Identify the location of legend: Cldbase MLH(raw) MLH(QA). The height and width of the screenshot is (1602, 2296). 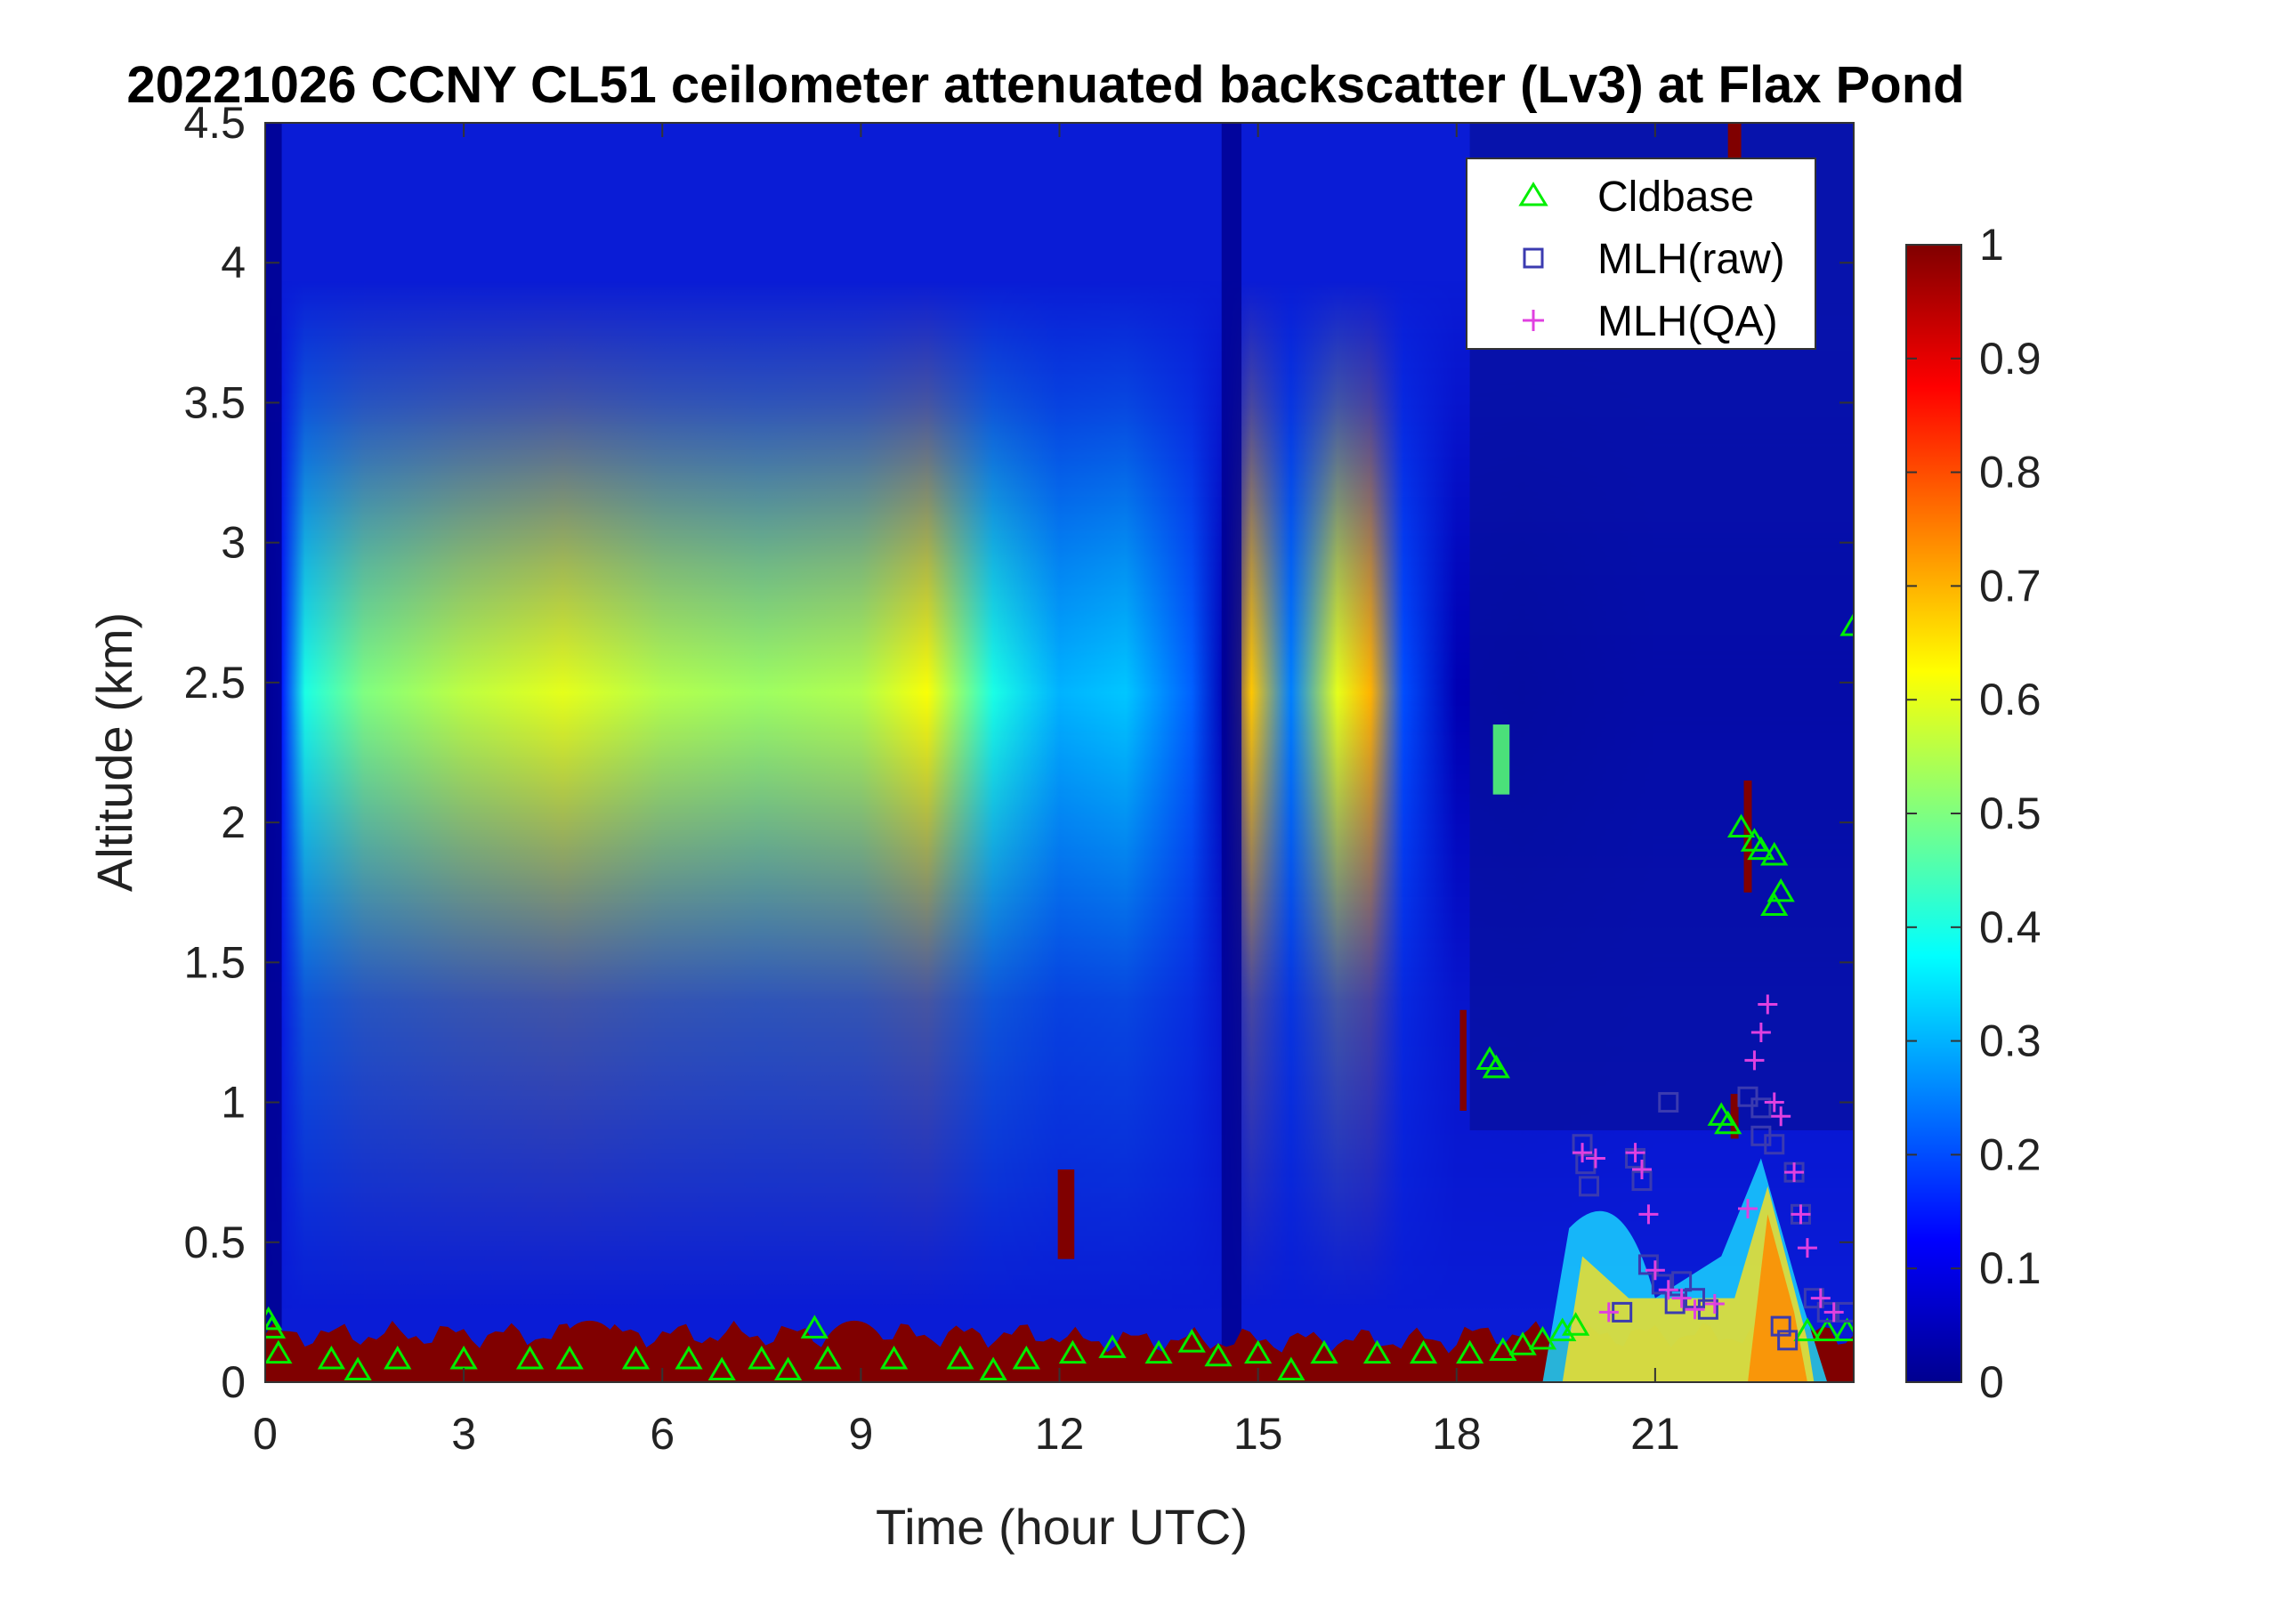
(1641, 254).